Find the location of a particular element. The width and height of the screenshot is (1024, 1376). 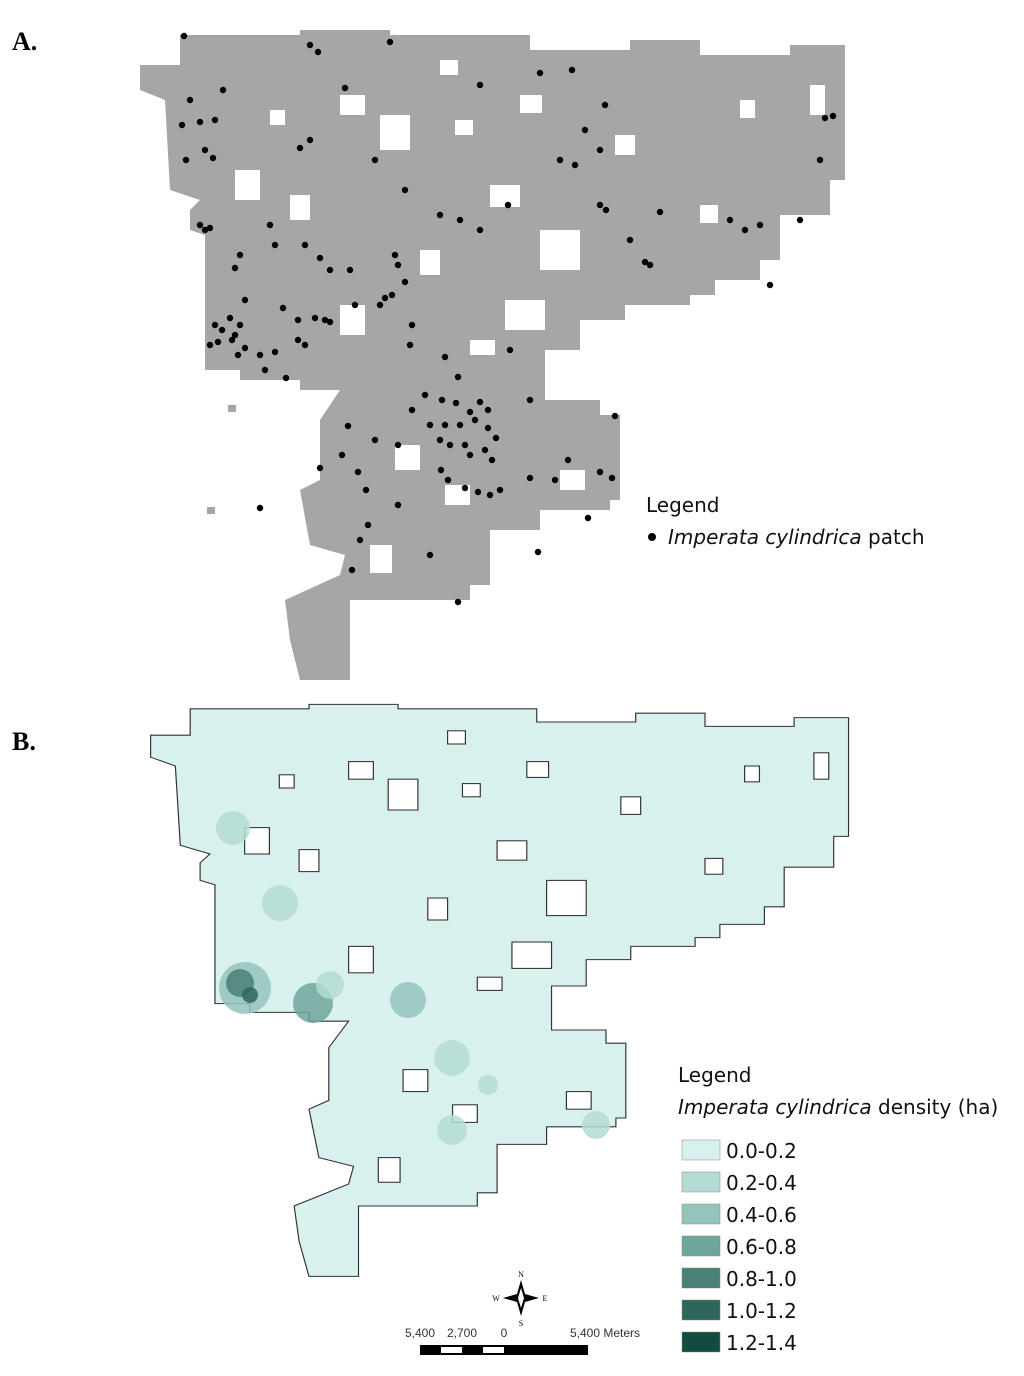

compass: N S E W is located at coordinates (519, 1299).